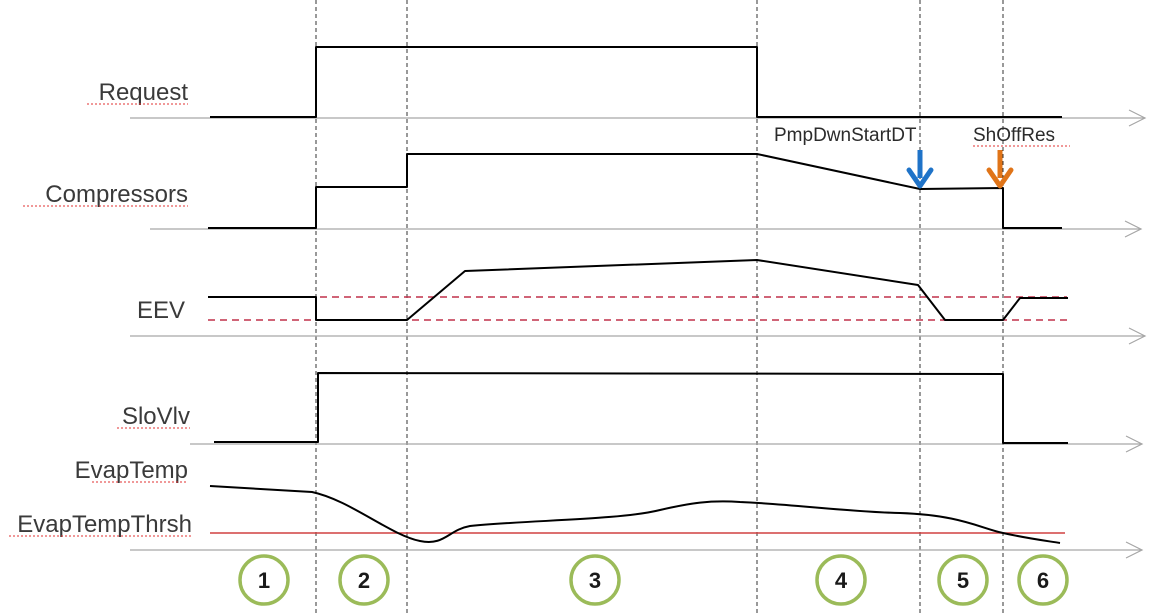 This screenshot has width=1149, height=615. What do you see at coordinates (1000, 178) in the screenshot?
I see `shoffres-arrow-icon` at bounding box center [1000, 178].